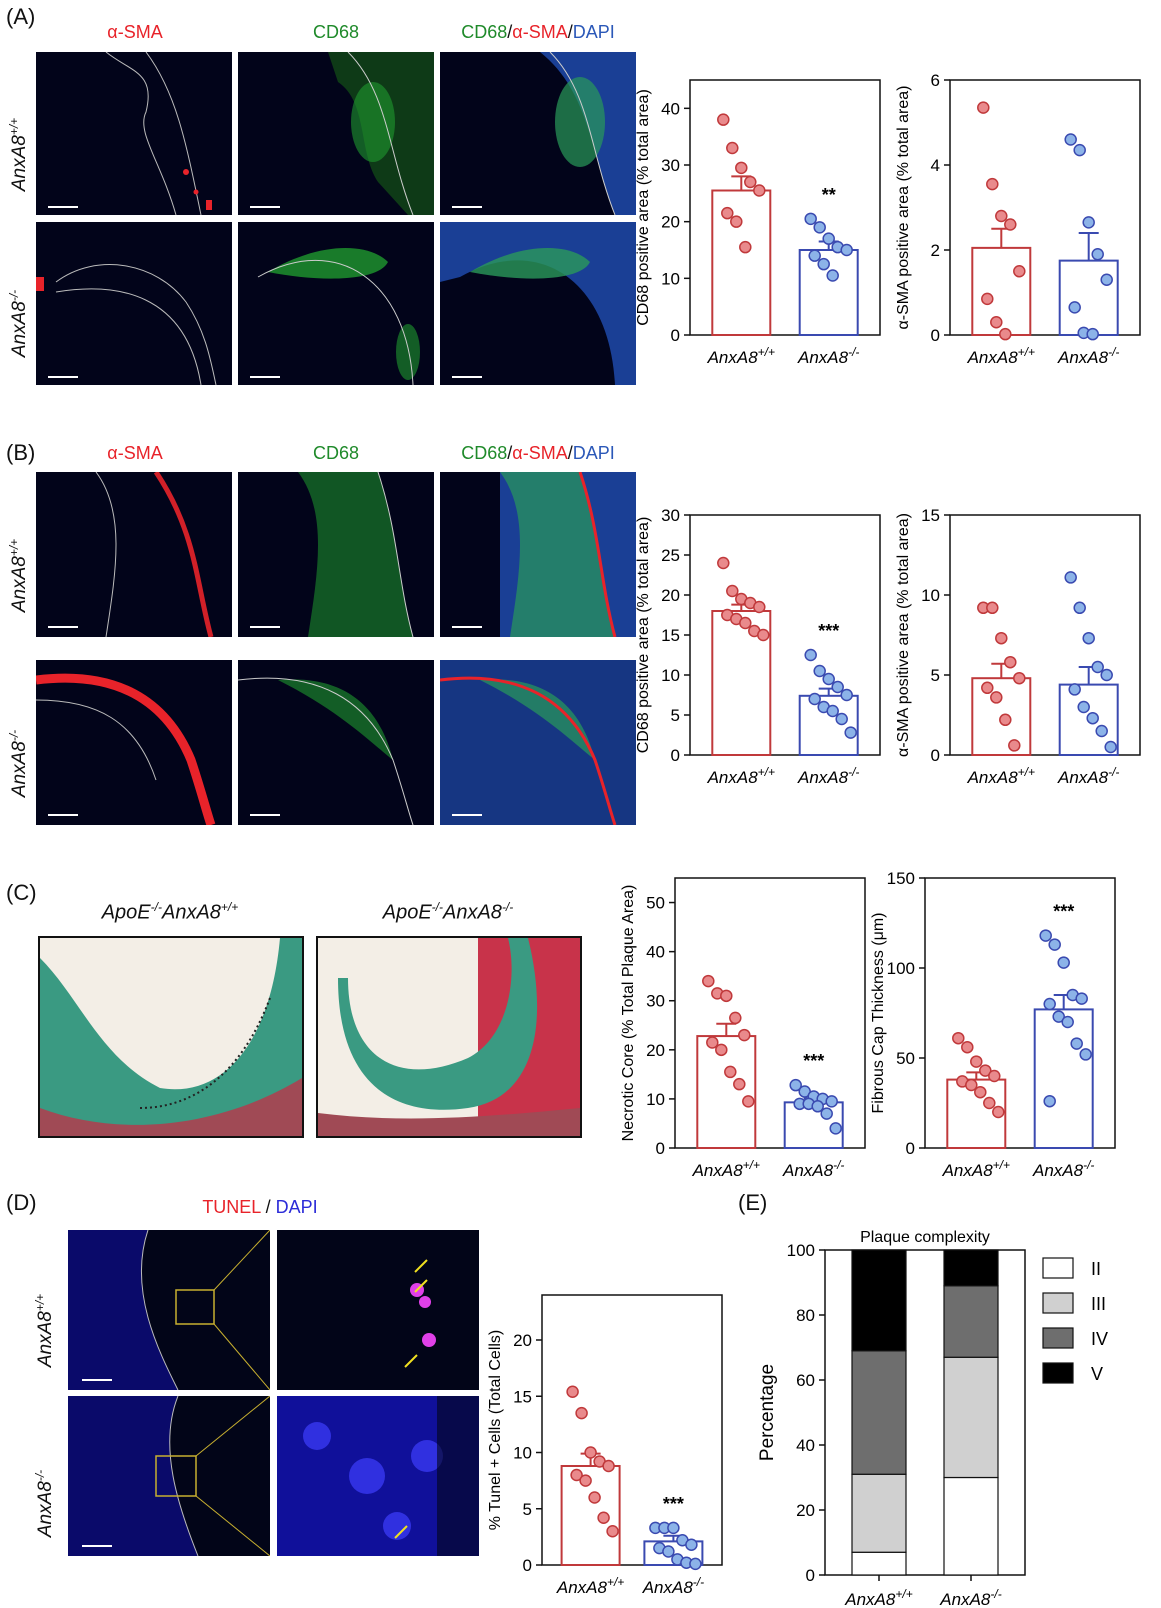  What do you see at coordinates (231, 1207) in the screenshot?
I see `header-d-tunel: TUNEL` at bounding box center [231, 1207].